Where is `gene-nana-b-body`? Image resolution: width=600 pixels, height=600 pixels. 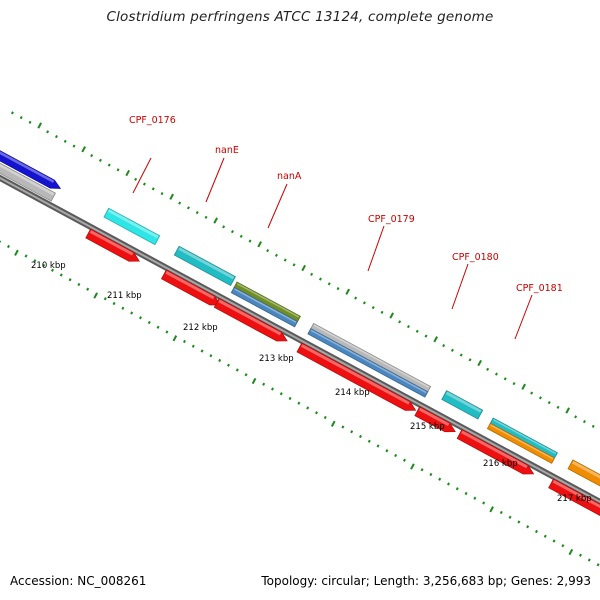 gene-nana-b-body is located at coordinates (264, 307).